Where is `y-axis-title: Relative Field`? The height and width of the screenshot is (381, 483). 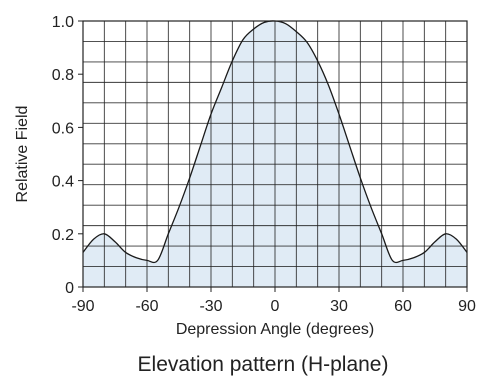 y-axis-title: Relative Field is located at coordinates (22, 154).